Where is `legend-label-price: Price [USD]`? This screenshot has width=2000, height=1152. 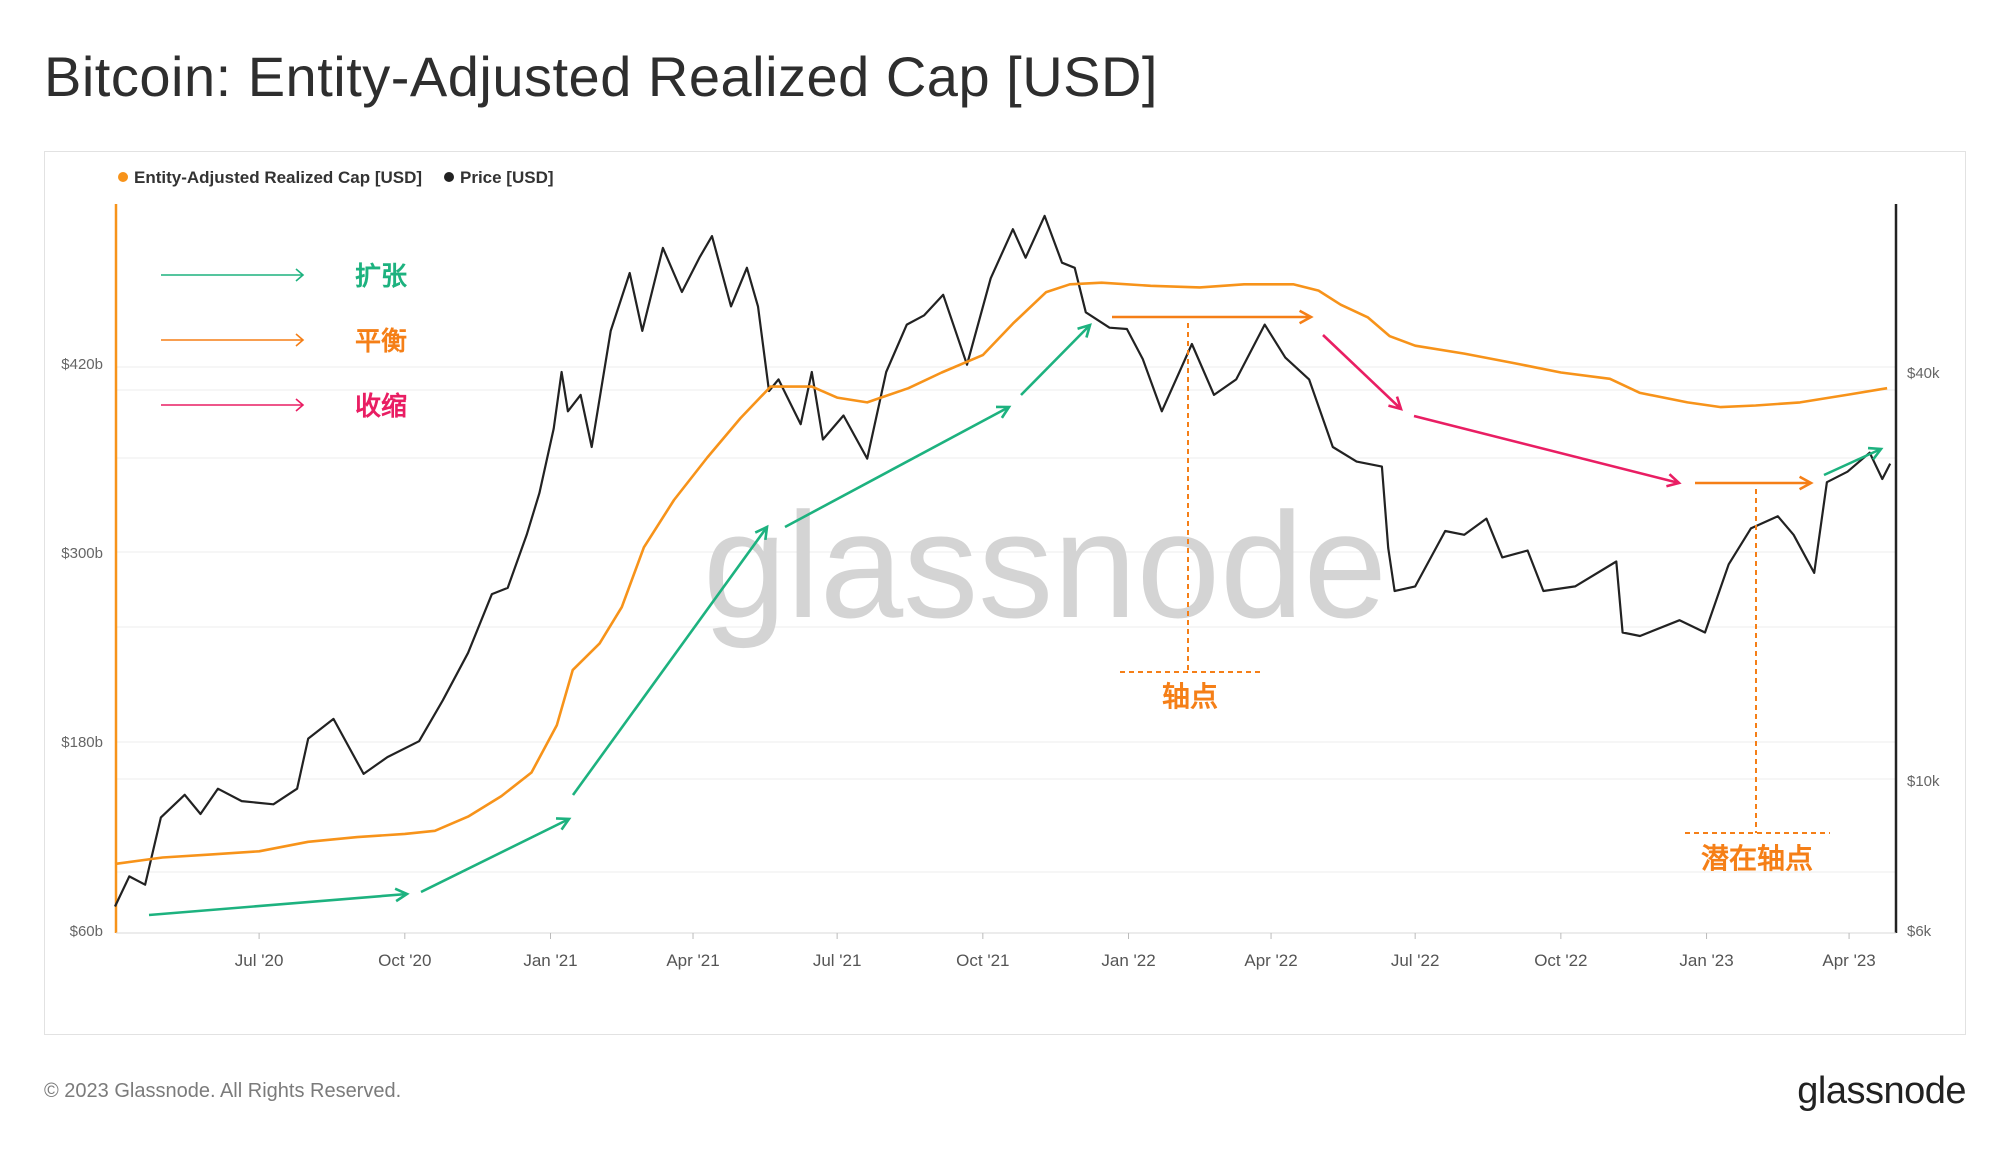 legend-label-price: Price [USD] is located at coordinates (507, 177).